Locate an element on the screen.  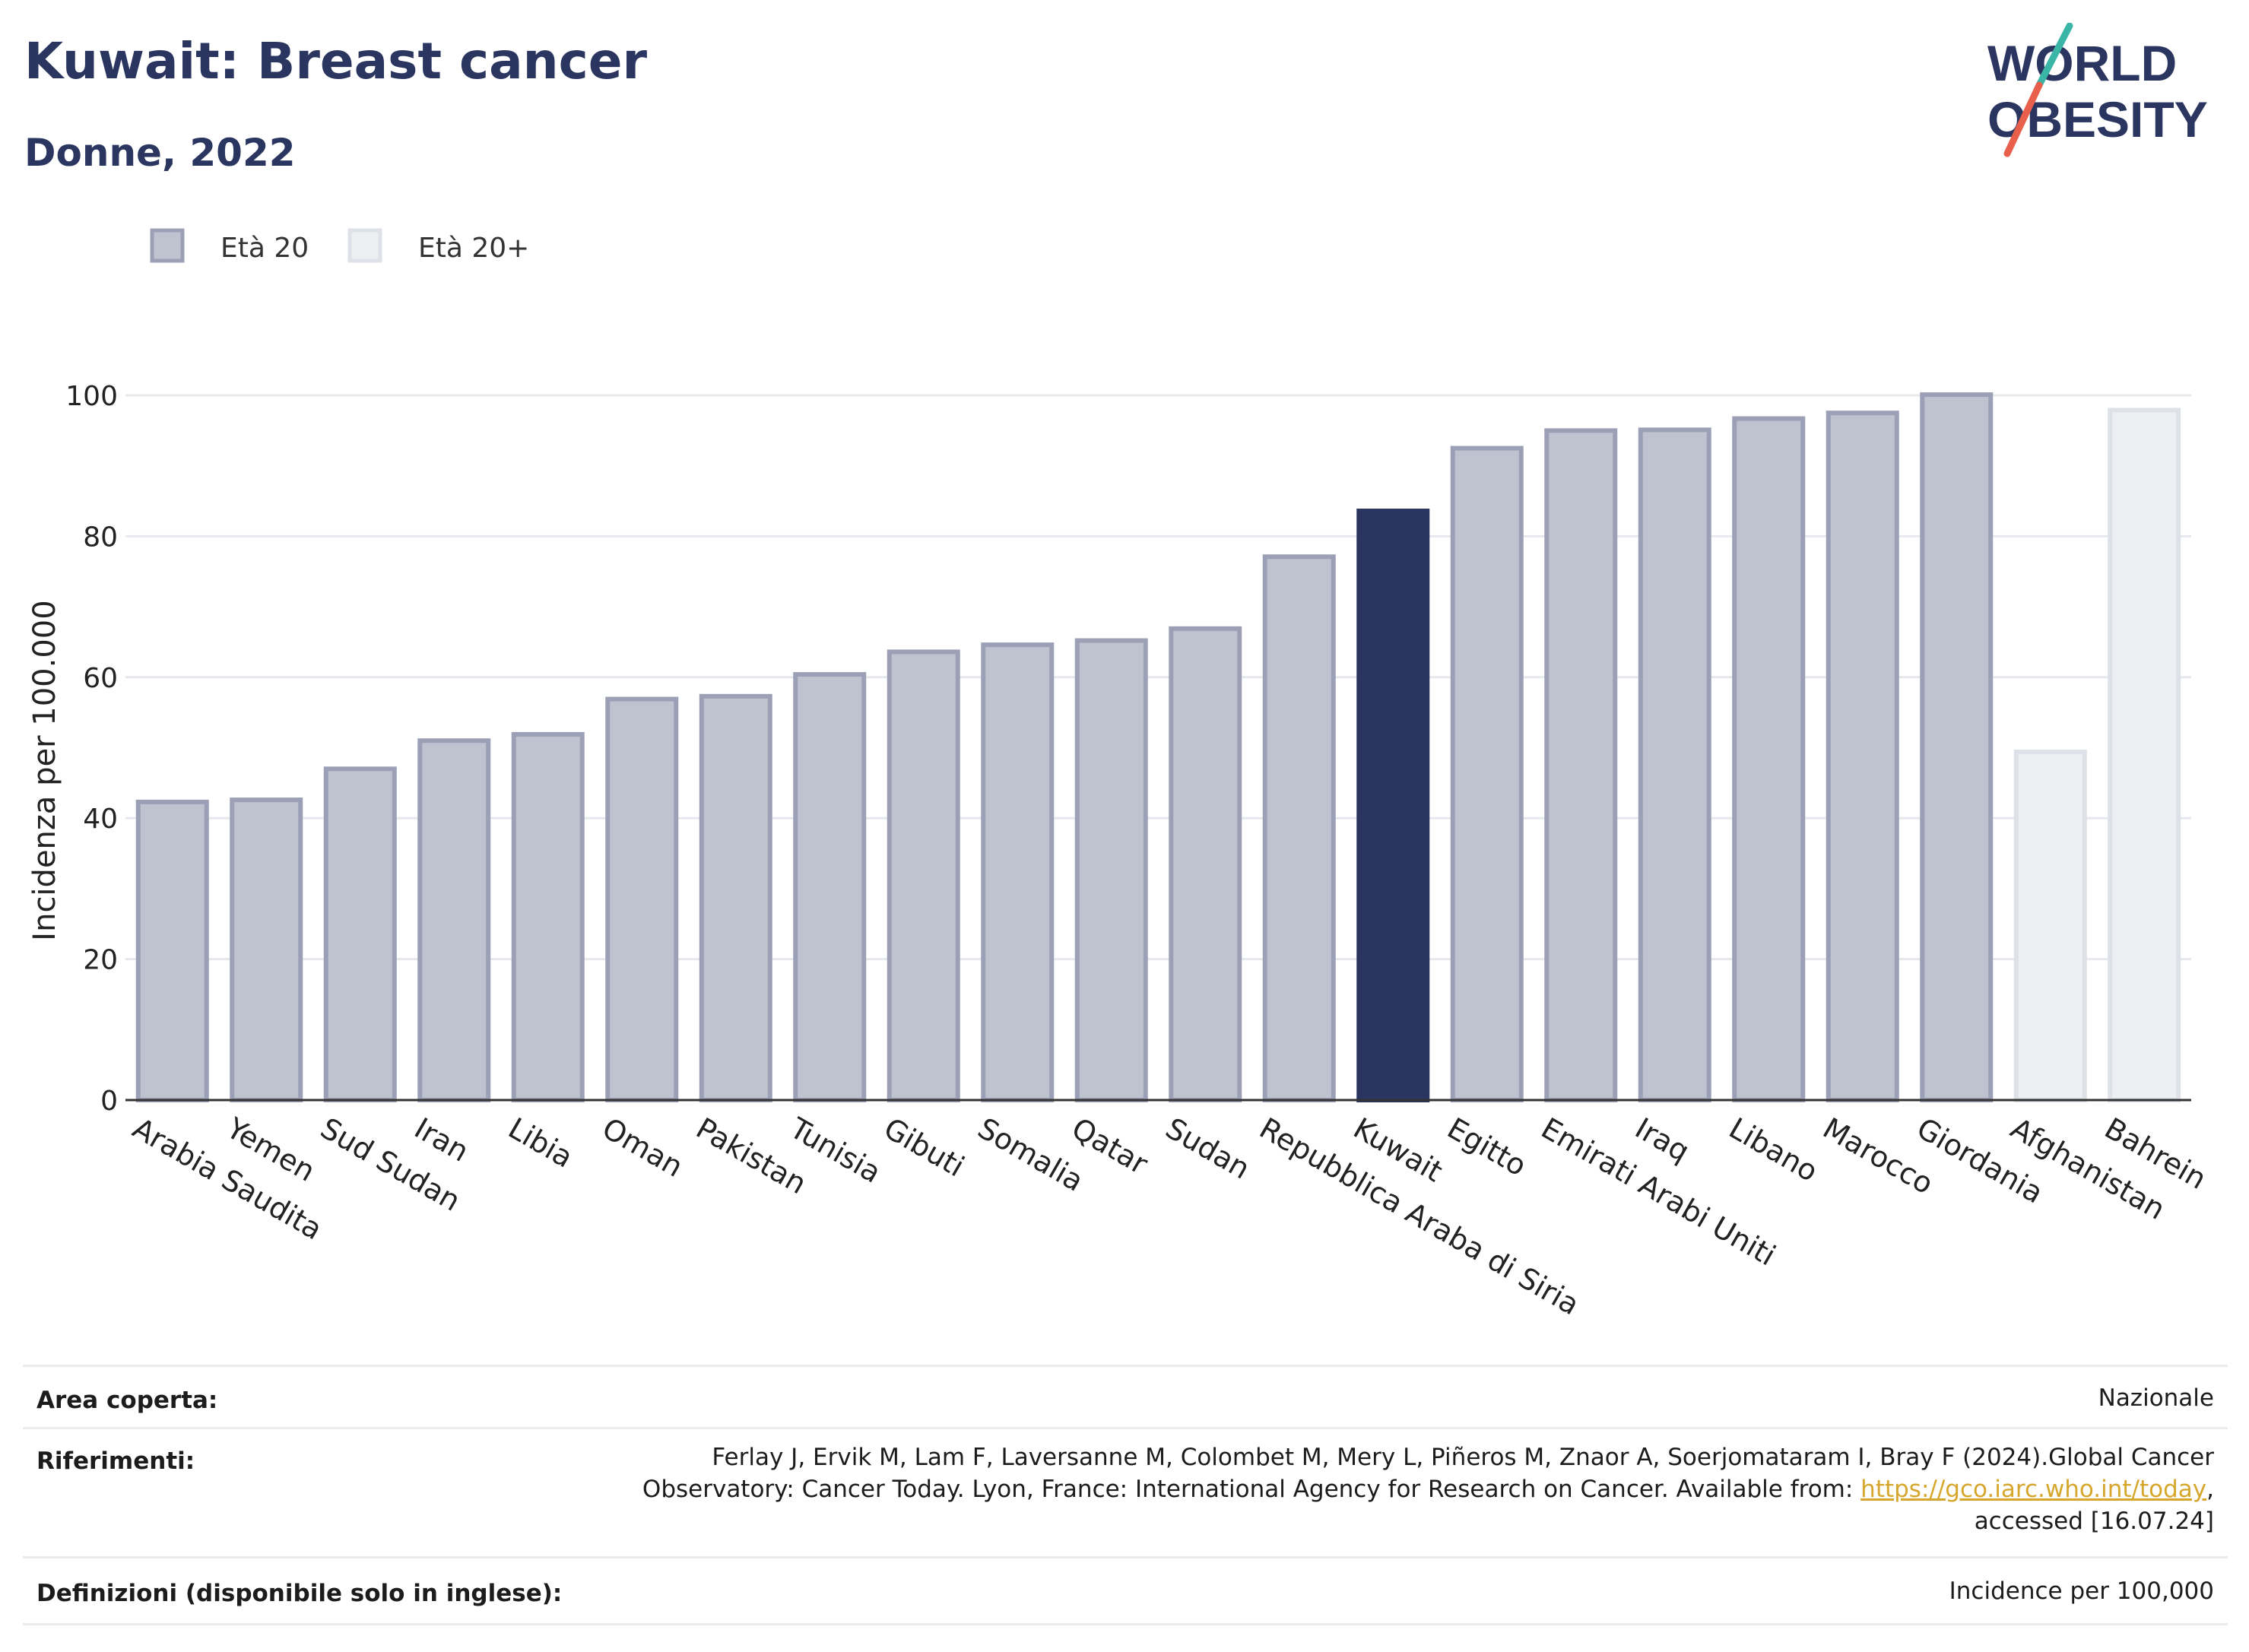
chart-legend: Età 20 Età 20+ is located at coordinates (339, 246).